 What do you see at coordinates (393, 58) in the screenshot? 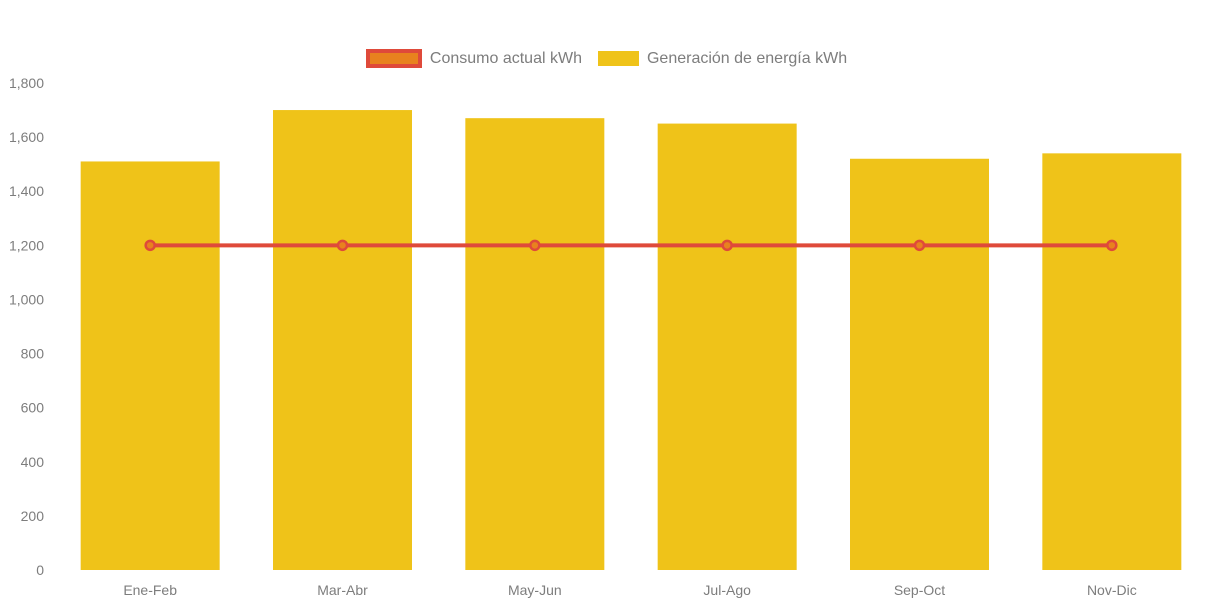
I see `consumo-line-marker-icon` at bounding box center [393, 58].